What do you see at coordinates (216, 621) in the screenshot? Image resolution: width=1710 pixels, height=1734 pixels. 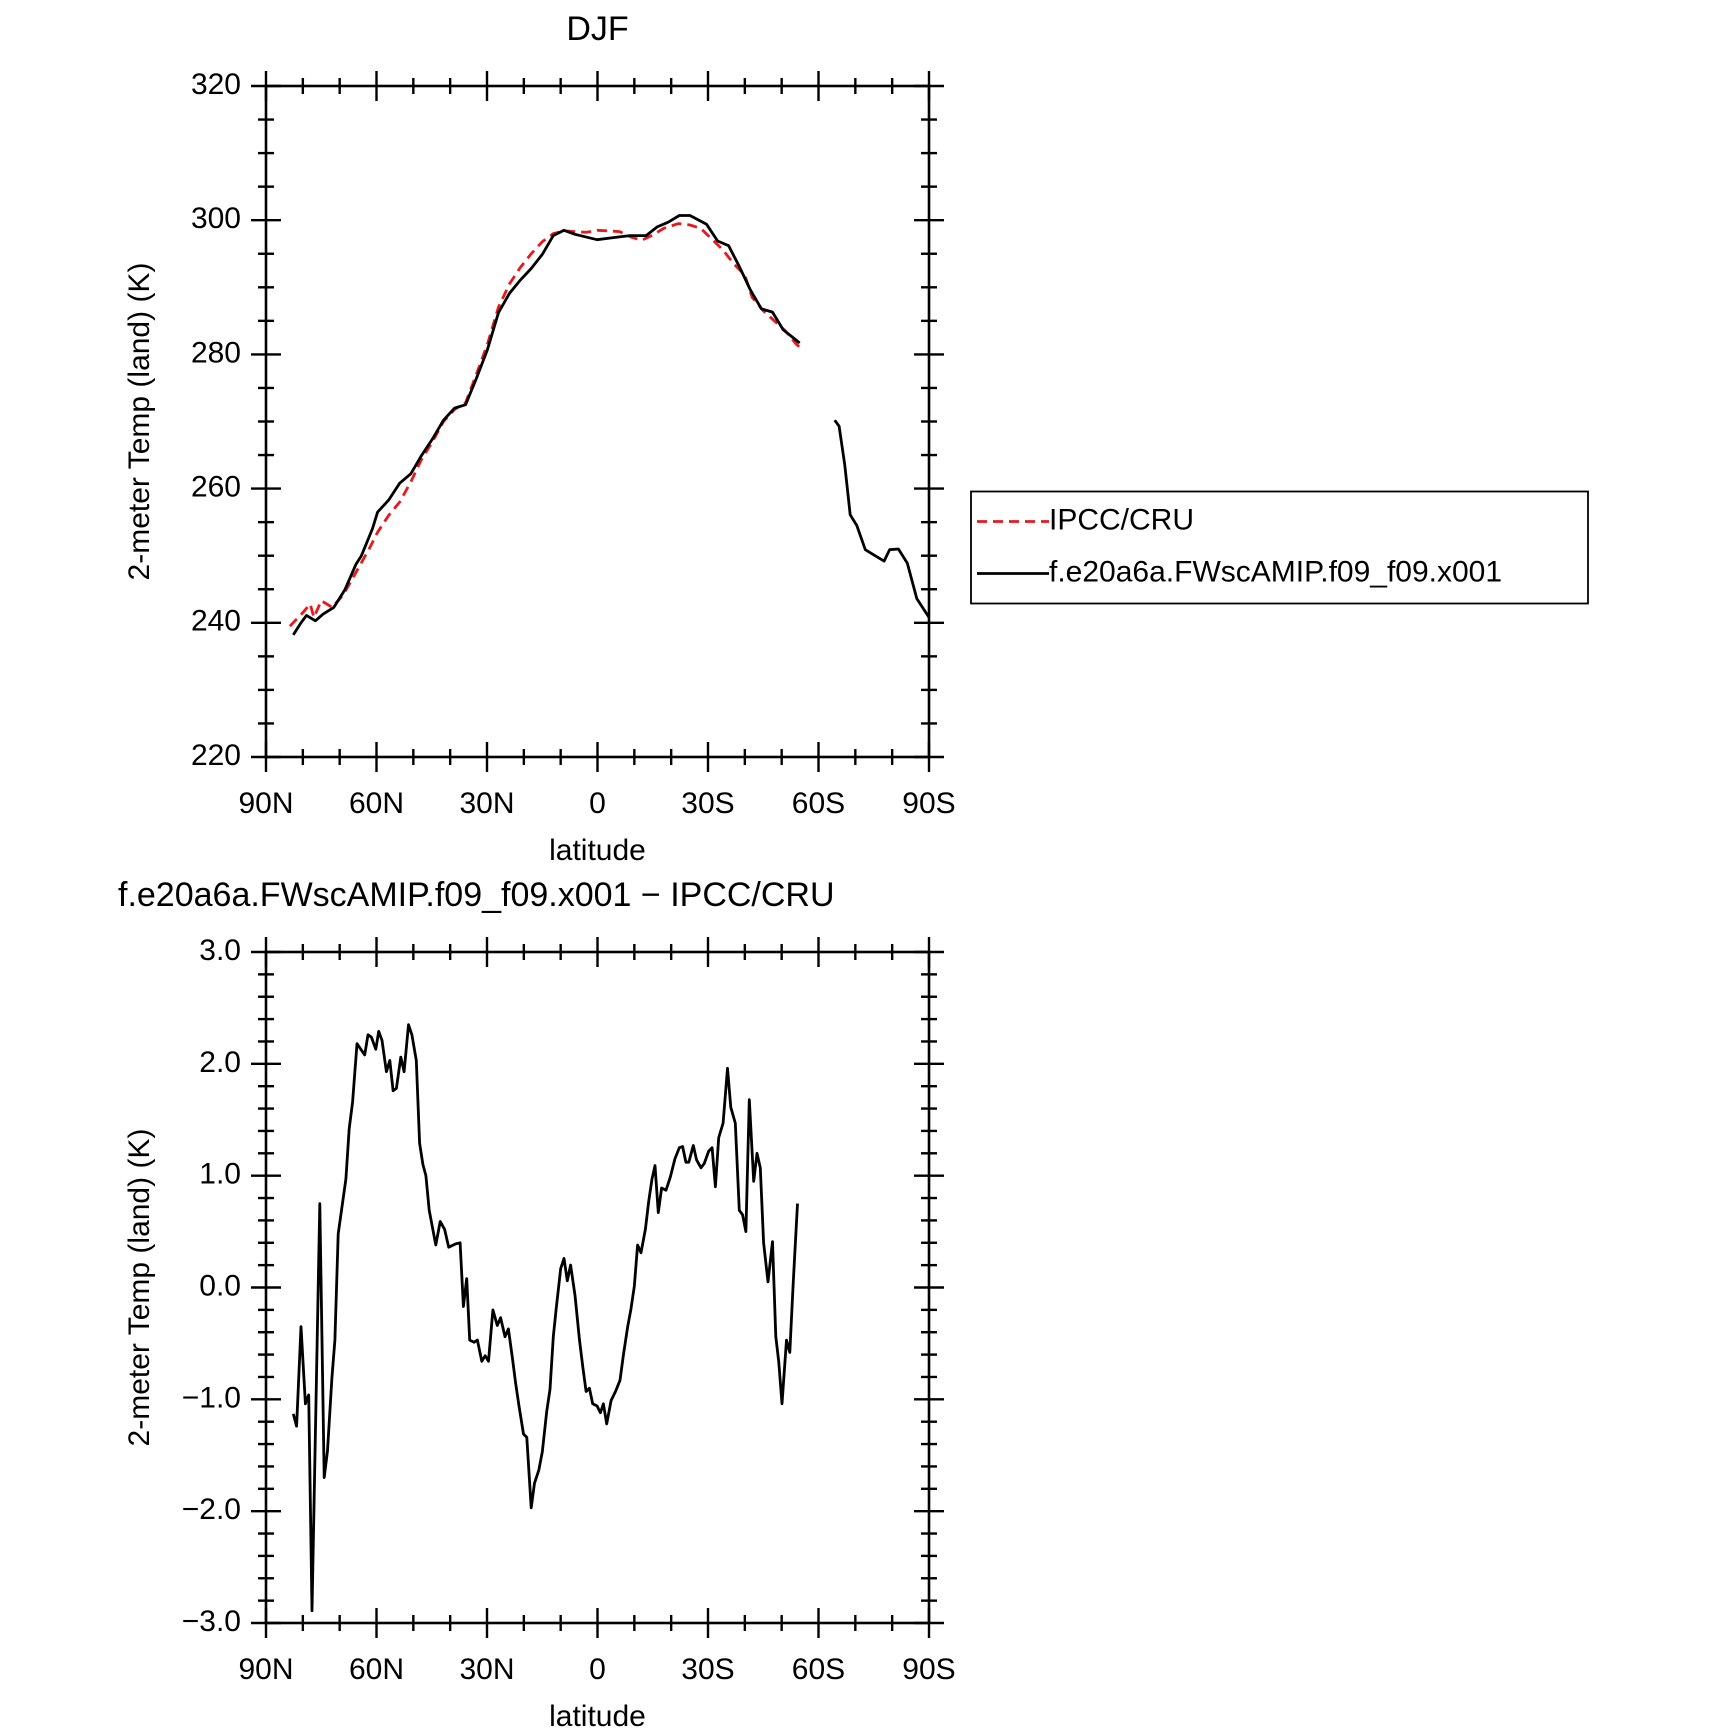 I see `y-tick-label: 240` at bounding box center [216, 621].